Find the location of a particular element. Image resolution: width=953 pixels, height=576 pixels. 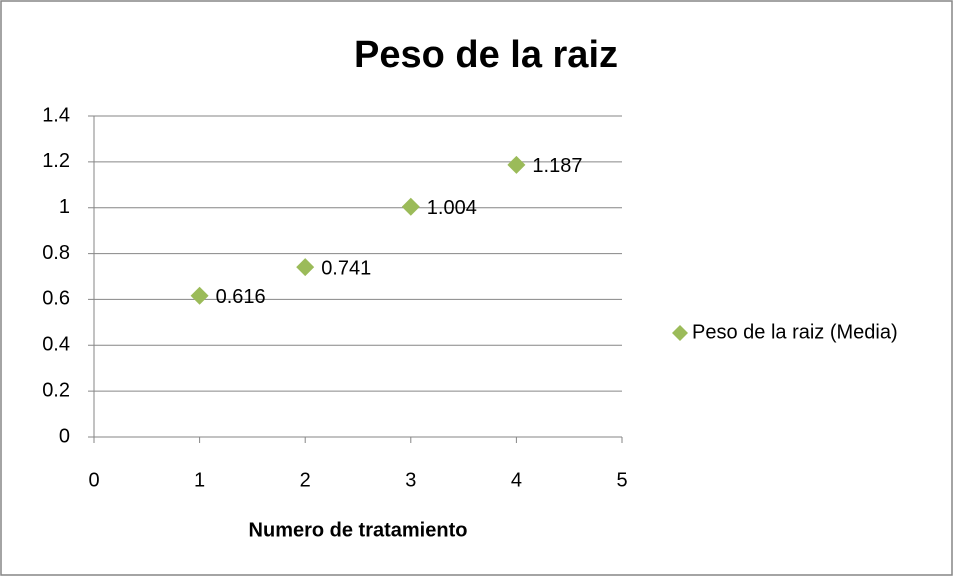

chart-title: Peso de la raiz is located at coordinates (486, 55).